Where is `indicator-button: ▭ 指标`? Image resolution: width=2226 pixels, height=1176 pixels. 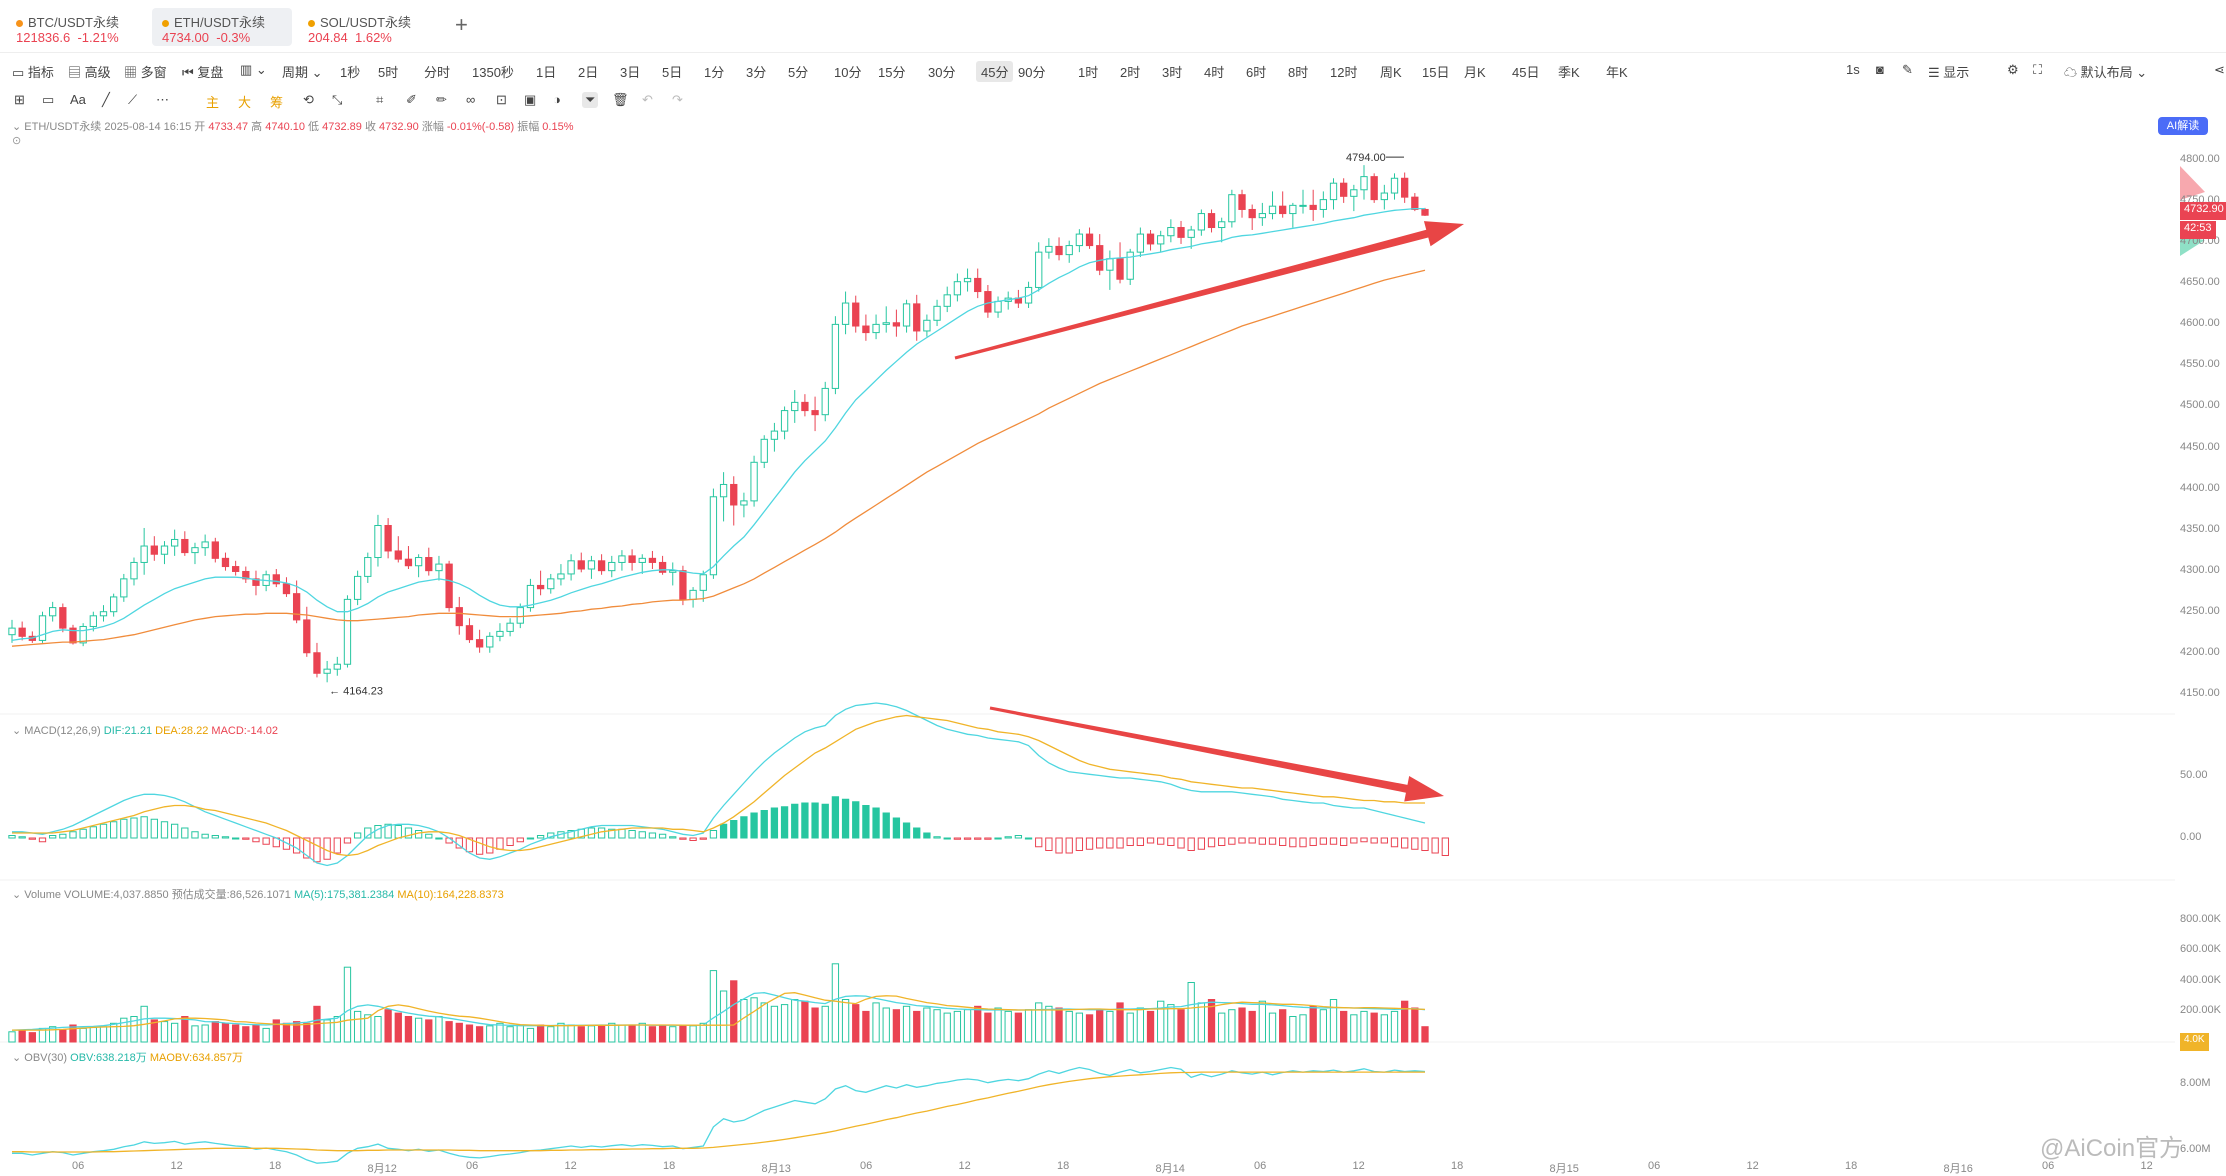 indicator-button: ▭ 指标 is located at coordinates (33, 72).